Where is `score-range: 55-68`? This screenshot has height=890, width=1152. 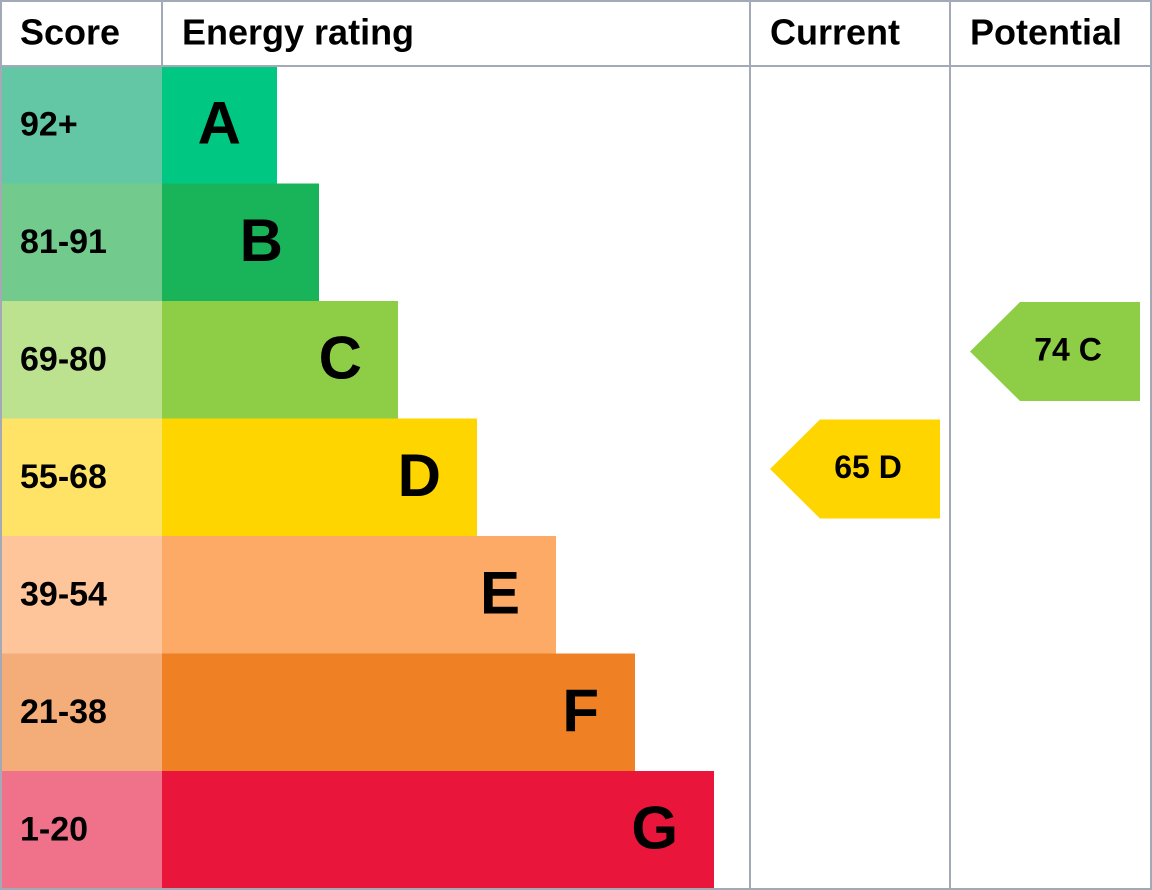 score-range: 55-68 is located at coordinates (63, 477).